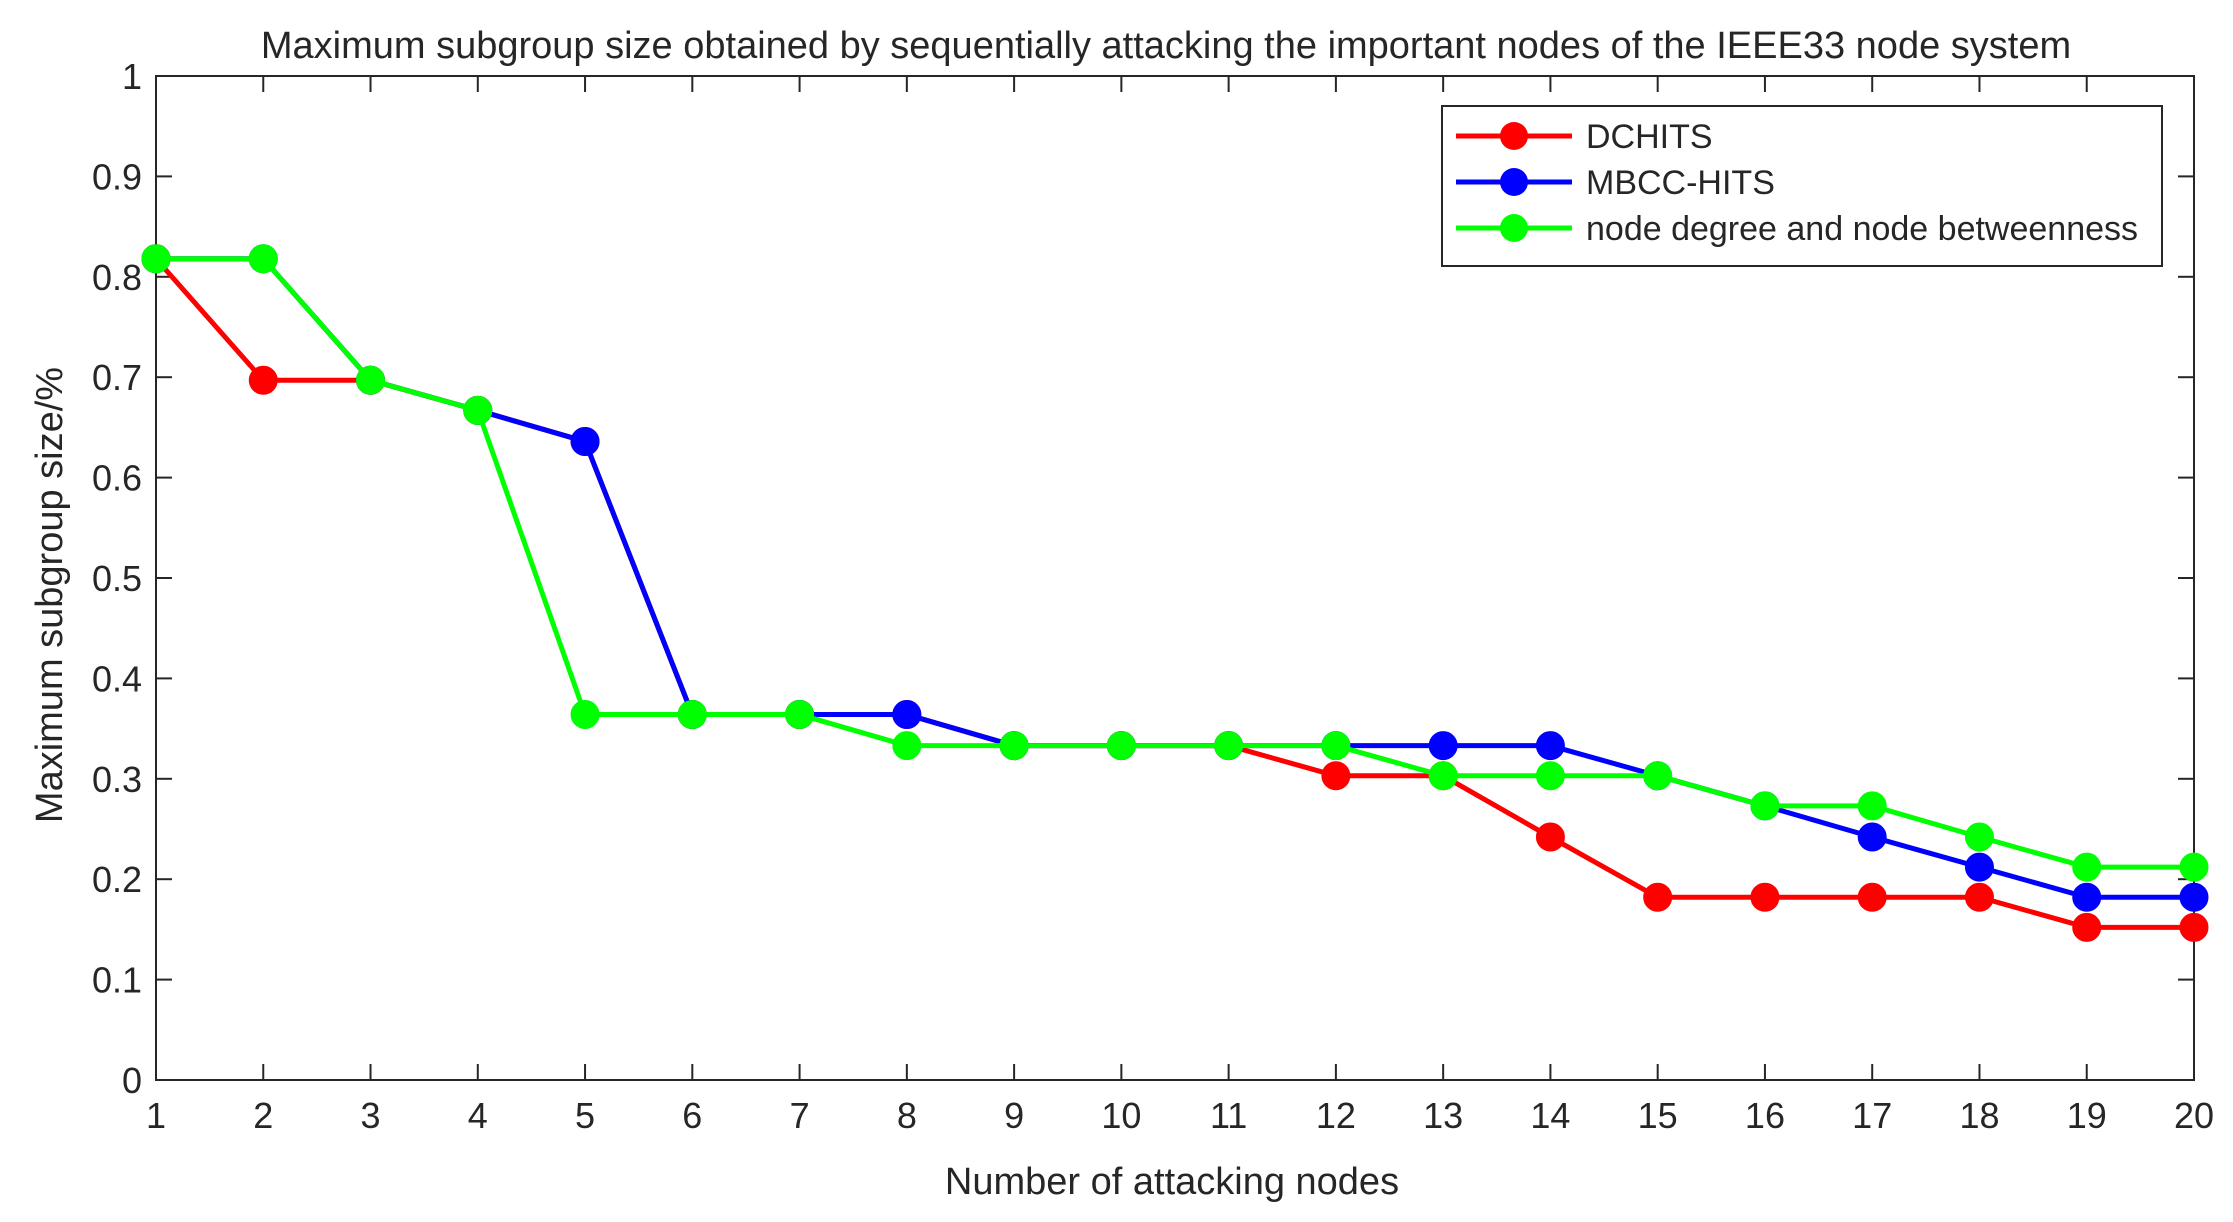 Image resolution: width=2233 pixels, height=1222 pixels. What do you see at coordinates (1014, 1115) in the screenshot?
I see `x-tick-label: 9` at bounding box center [1014, 1115].